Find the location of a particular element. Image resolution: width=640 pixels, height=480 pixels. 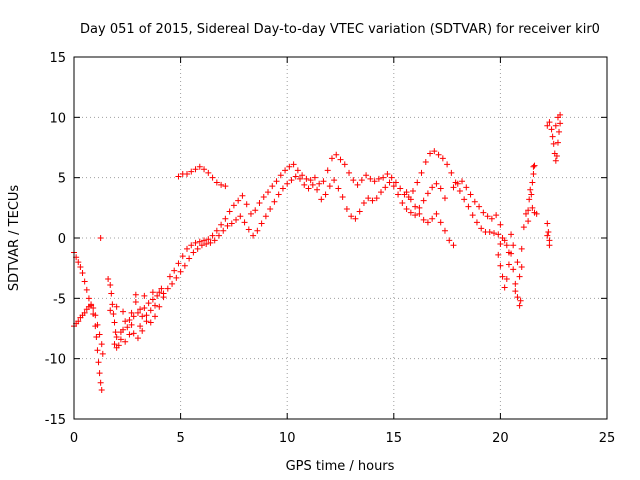

y-tick-label: 10 is located at coordinates (57, 118).